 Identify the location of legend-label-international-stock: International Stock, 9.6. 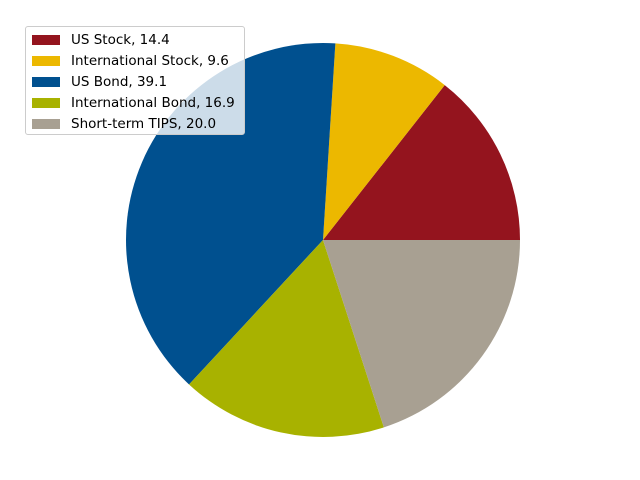
(150, 60).